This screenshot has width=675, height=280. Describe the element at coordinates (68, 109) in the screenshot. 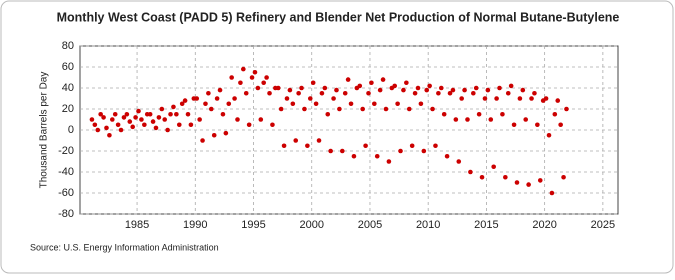

I see `y-tick-label: 20` at that location.